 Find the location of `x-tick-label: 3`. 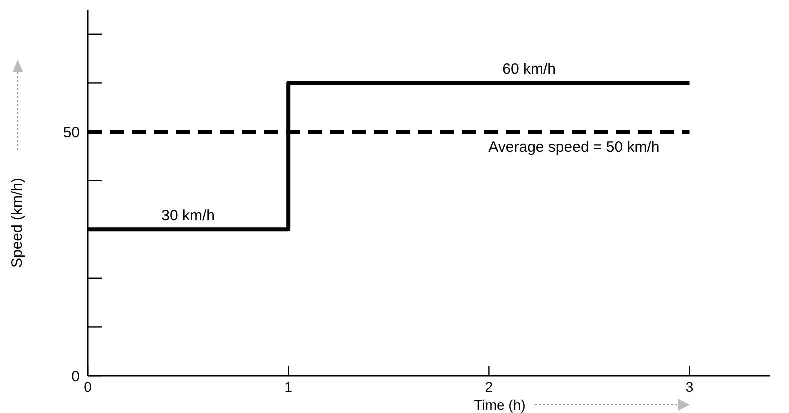

x-tick-label: 3 is located at coordinates (690, 387).